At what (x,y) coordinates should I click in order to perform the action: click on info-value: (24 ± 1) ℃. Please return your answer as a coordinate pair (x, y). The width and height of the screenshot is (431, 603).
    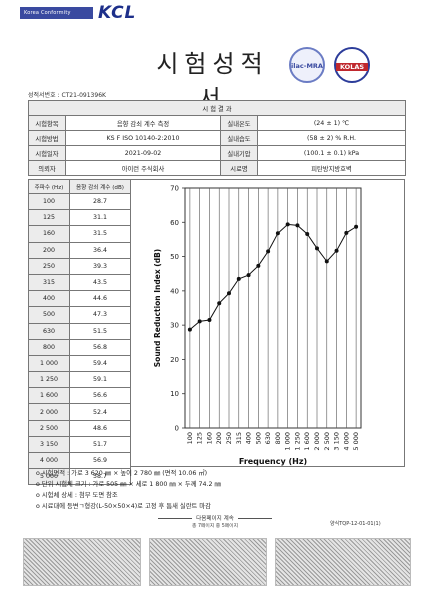
    Looking at the image, I should click on (331, 123).